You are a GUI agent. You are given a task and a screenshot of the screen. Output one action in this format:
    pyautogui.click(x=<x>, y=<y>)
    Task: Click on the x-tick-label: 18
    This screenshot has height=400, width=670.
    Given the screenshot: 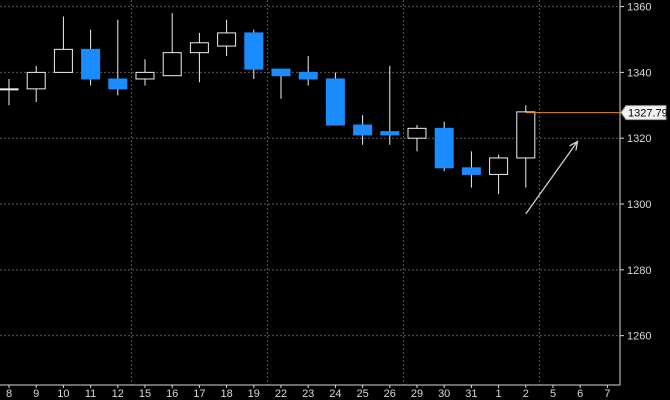 What is the action you would take?
    pyautogui.click(x=226, y=394)
    